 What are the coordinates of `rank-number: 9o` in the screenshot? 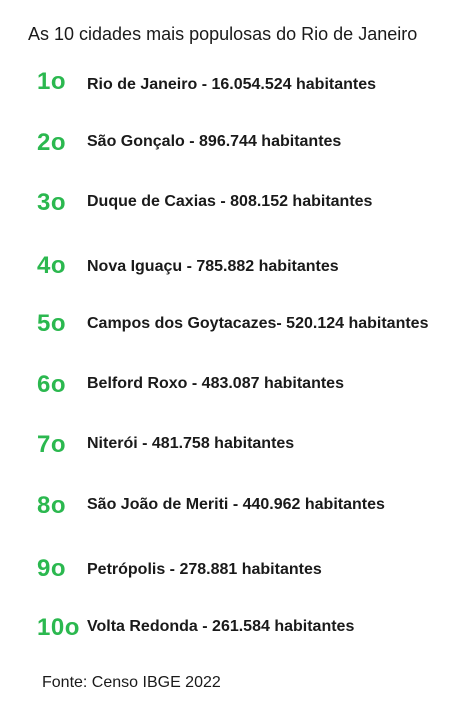 It's located at (52, 568).